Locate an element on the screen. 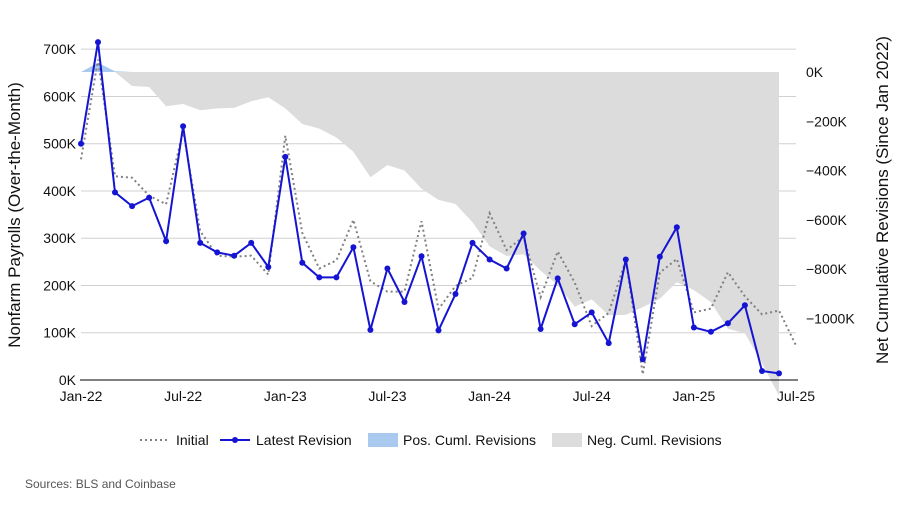 Image resolution: width=900 pixels, height=505 pixels. x-tick-label-6: Jan-25 is located at coordinates (693, 396).